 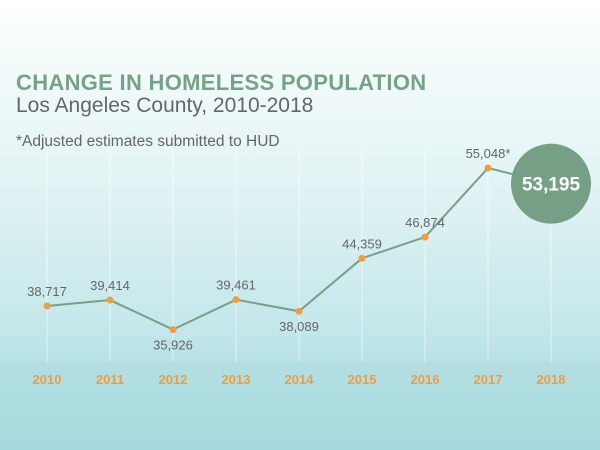 What do you see at coordinates (488, 153) in the screenshot?
I see `data-label: 55,048*` at bounding box center [488, 153].